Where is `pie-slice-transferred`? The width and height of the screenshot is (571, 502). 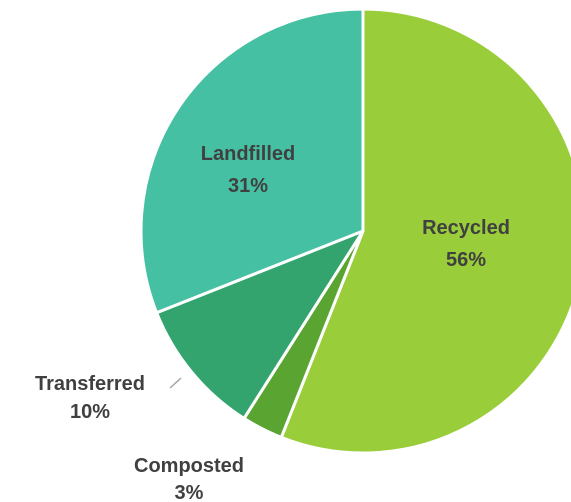 pie-slice-transferred is located at coordinates (260, 324).